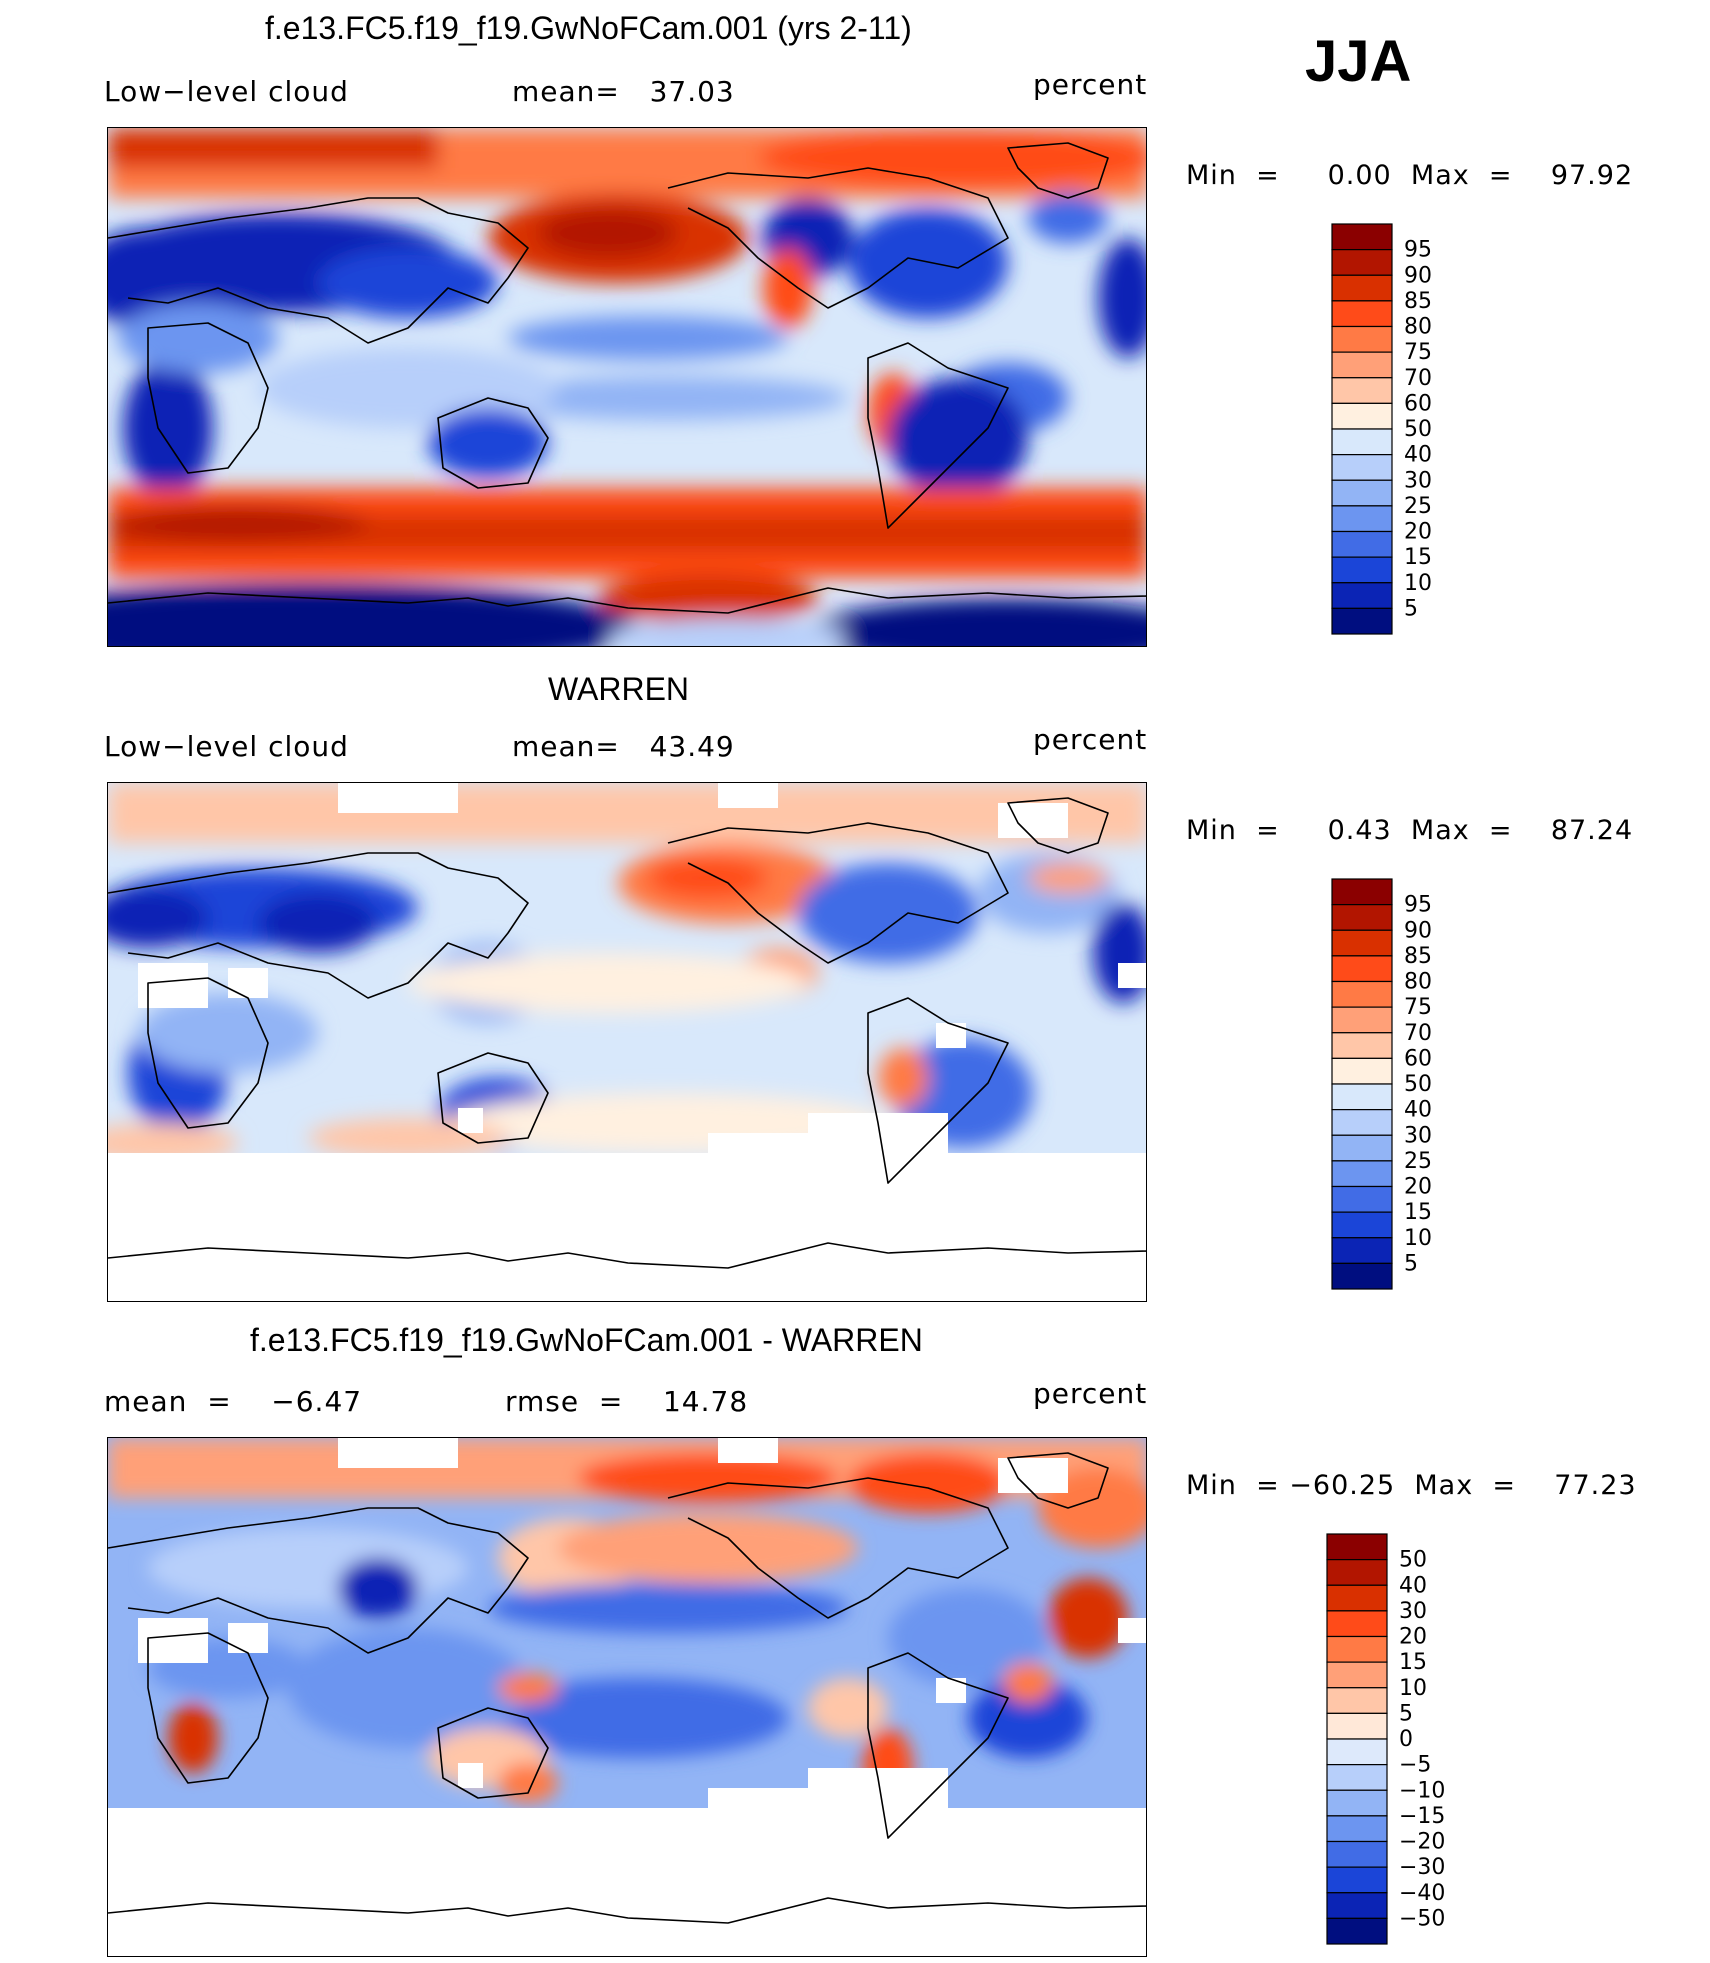 This screenshot has width=1710, height=1963. I want to click on panel3-colorbar-label: −10, so click(1422, 1790).